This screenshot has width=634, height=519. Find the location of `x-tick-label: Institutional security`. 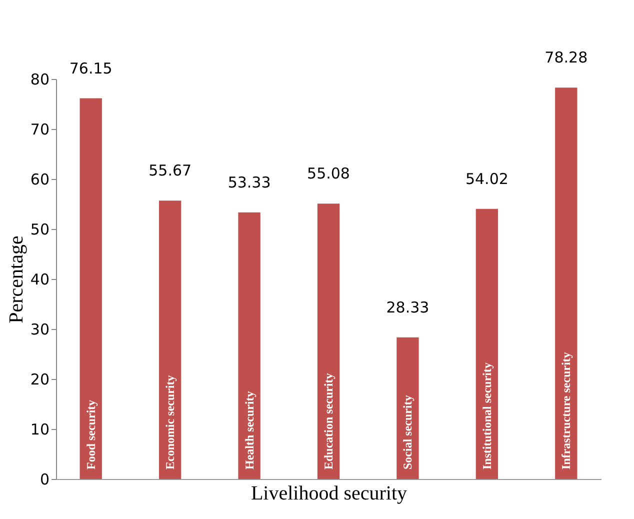

x-tick-label: Institutional security is located at coordinates (487, 416).